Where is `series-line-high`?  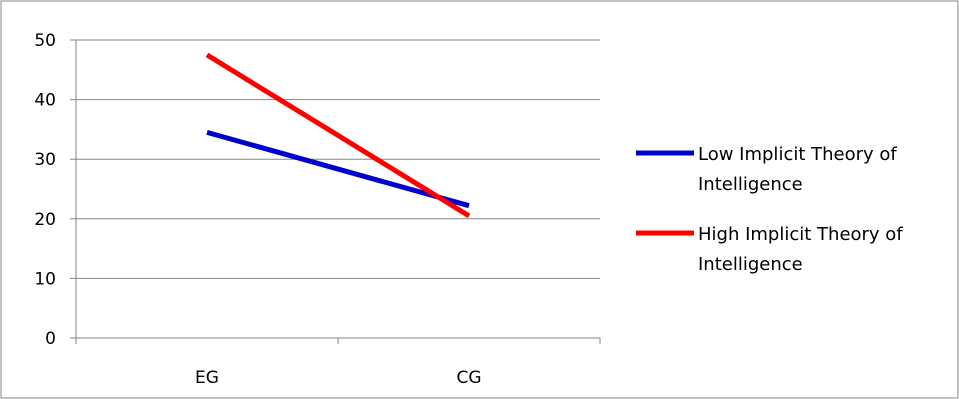
series-line-high is located at coordinates (338, 135).